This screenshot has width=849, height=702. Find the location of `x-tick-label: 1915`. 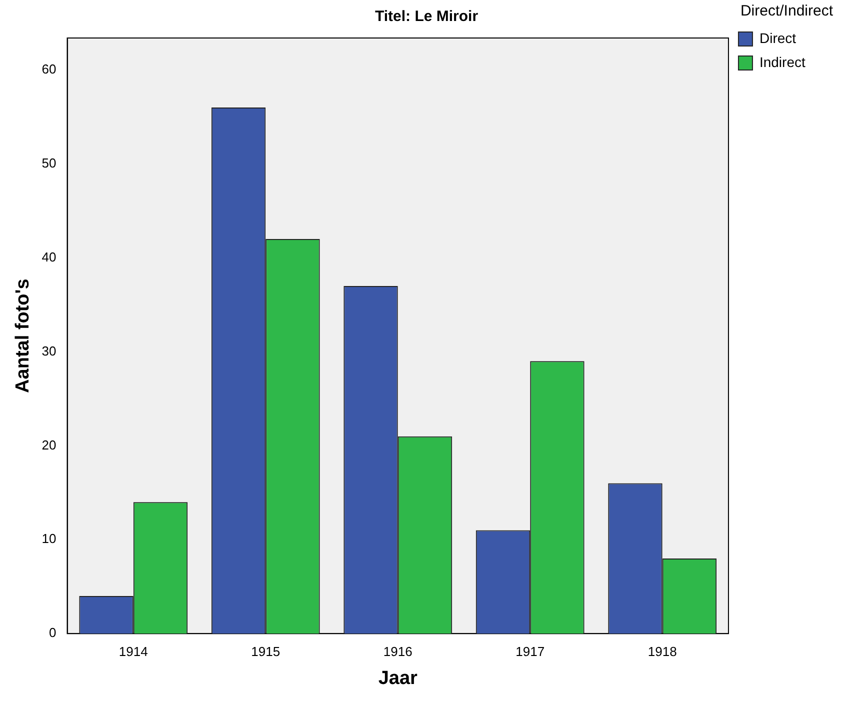

x-tick-label: 1915 is located at coordinates (265, 651).